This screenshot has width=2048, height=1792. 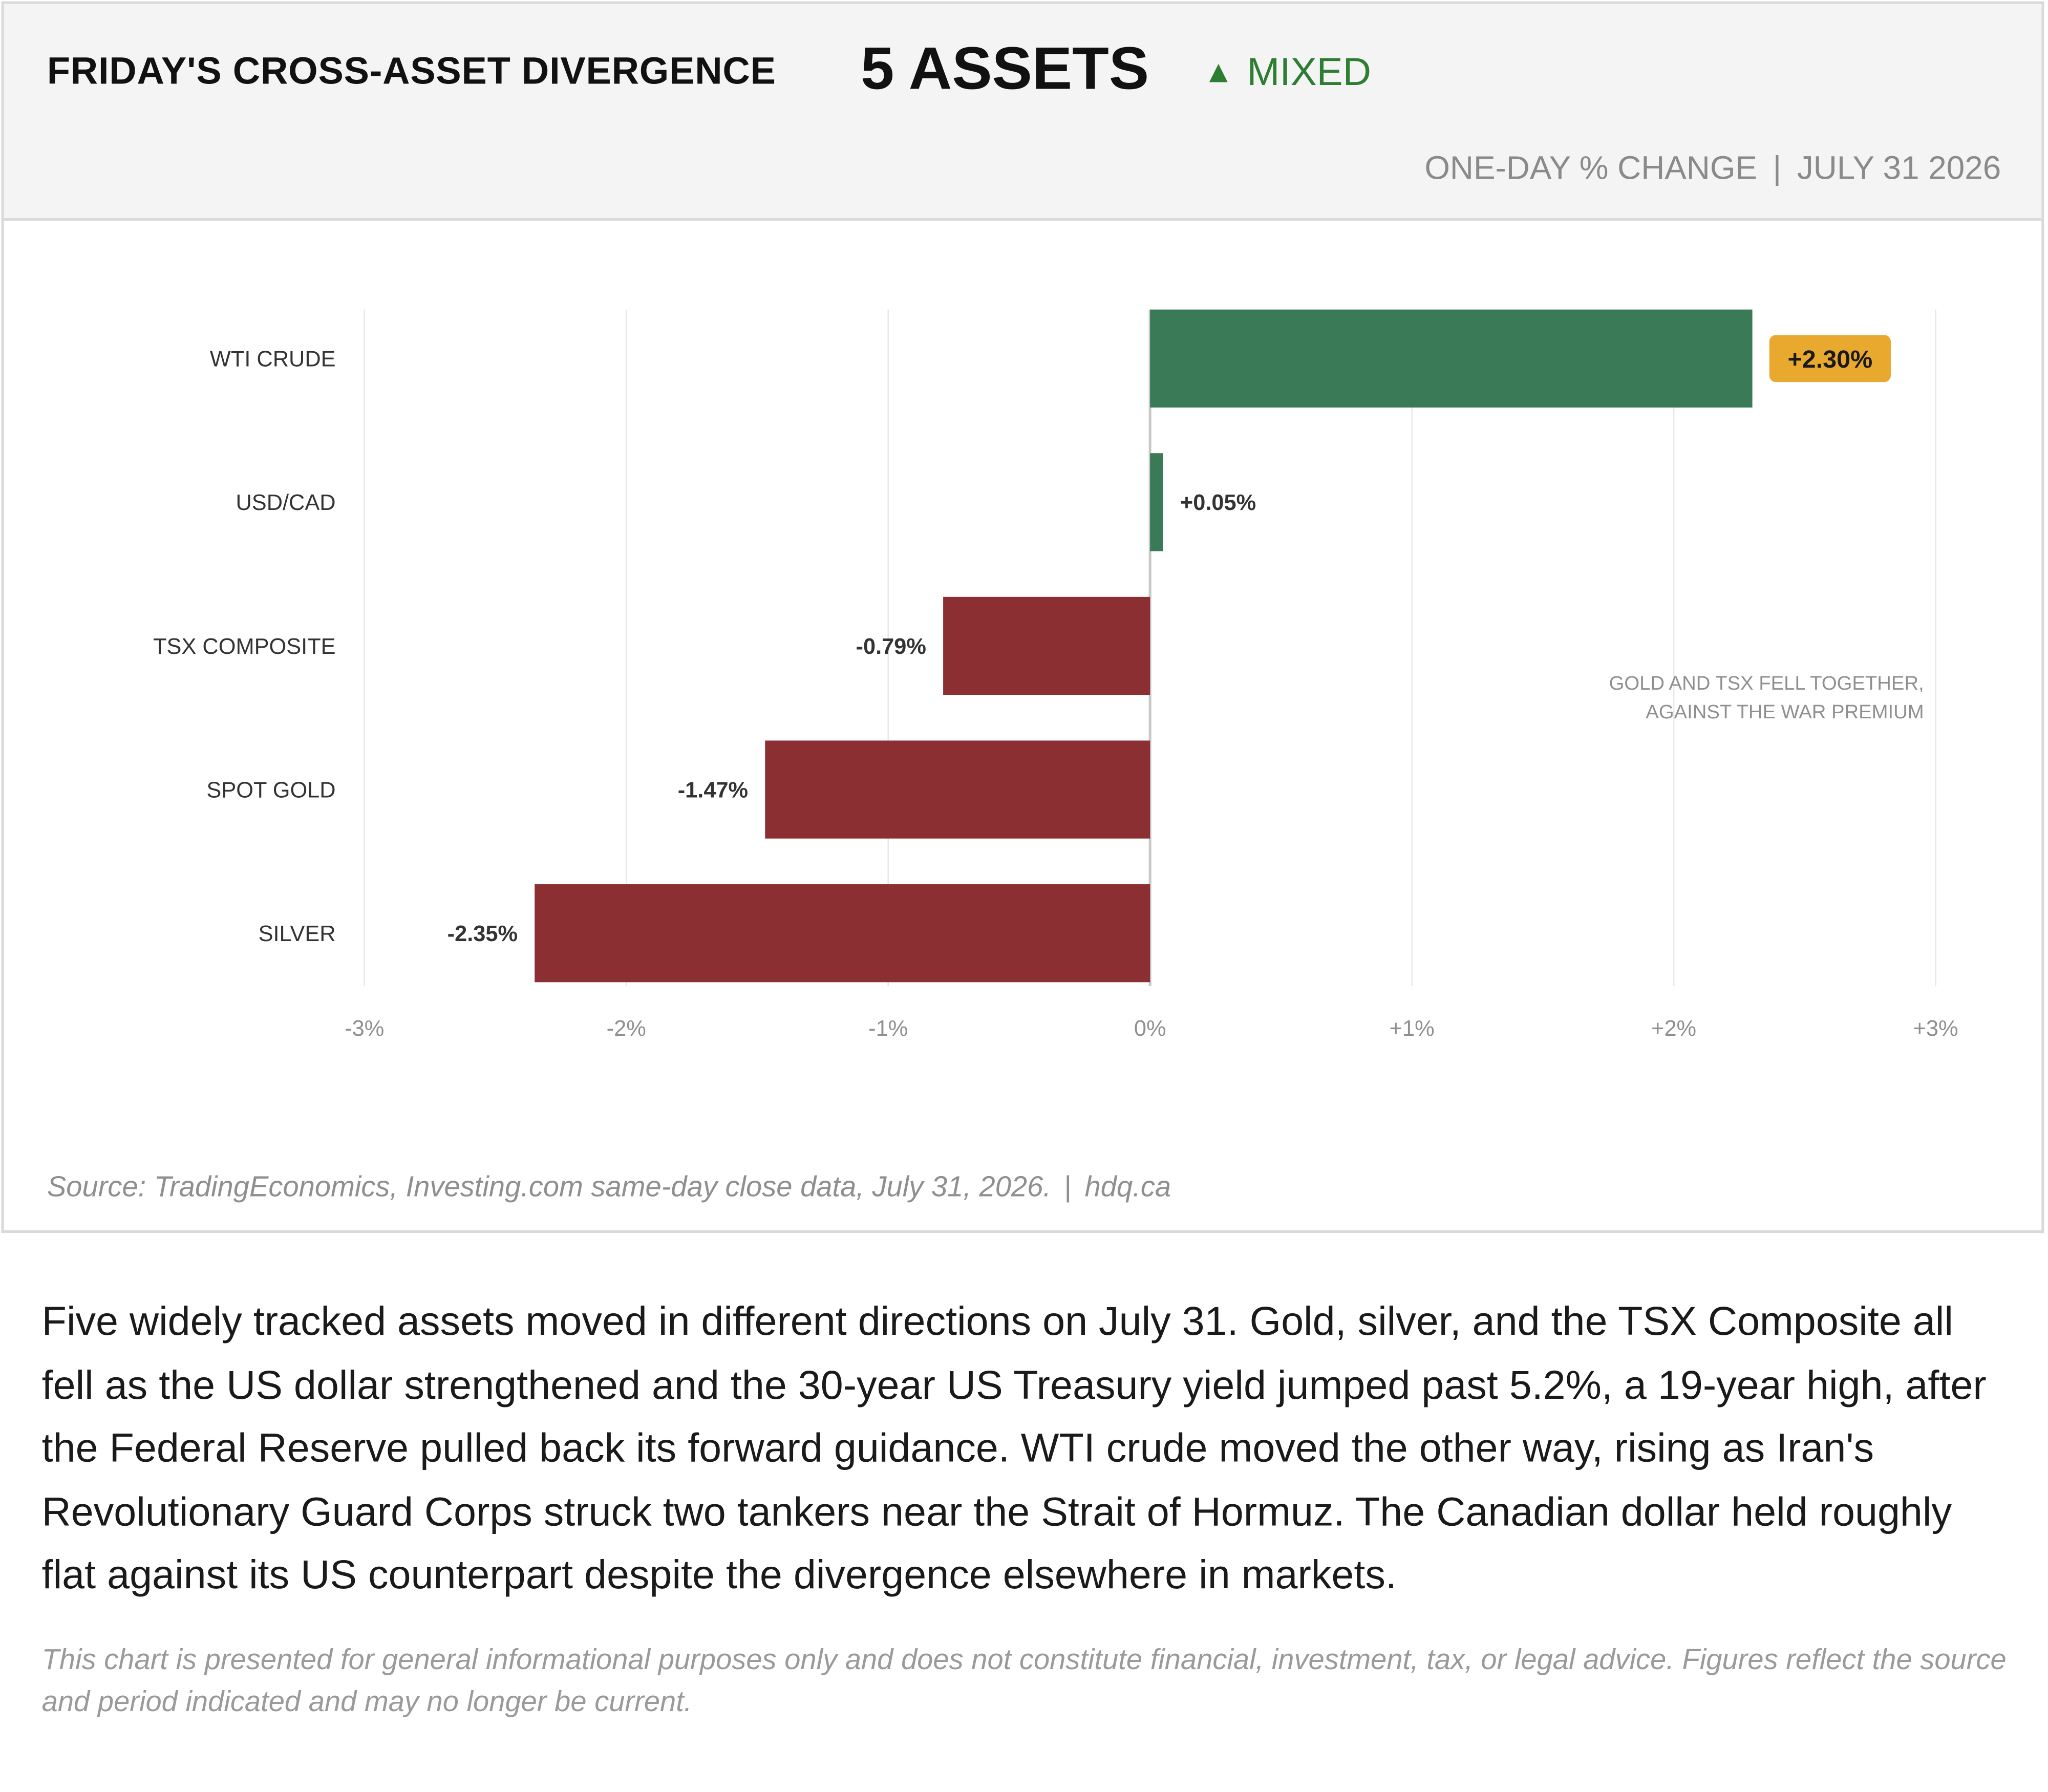 What do you see at coordinates (364, 1028) in the screenshot?
I see `x-tick-label: -3%` at bounding box center [364, 1028].